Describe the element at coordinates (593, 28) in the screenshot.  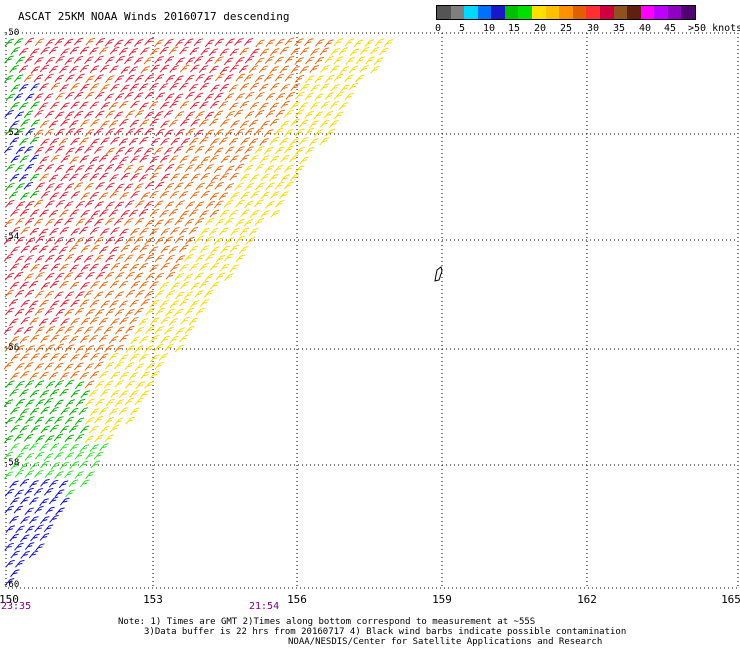
I see `legend-label: 30` at that location.